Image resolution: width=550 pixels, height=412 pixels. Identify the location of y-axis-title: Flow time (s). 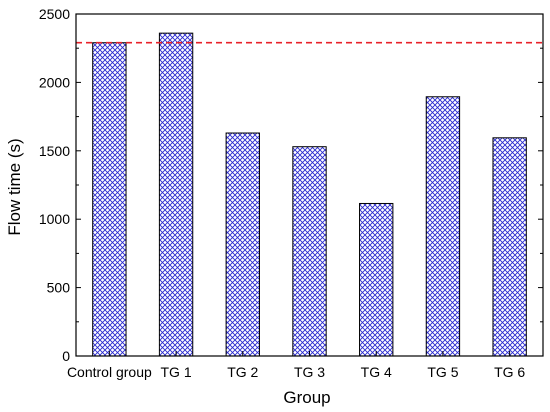
(14, 186).